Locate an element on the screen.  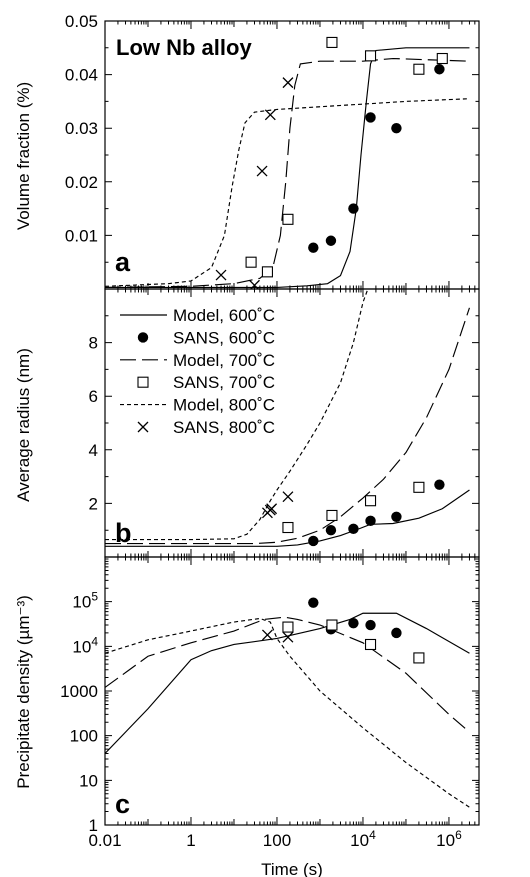
panel-b-y-tick-label: 8 is located at coordinates (93, 343).